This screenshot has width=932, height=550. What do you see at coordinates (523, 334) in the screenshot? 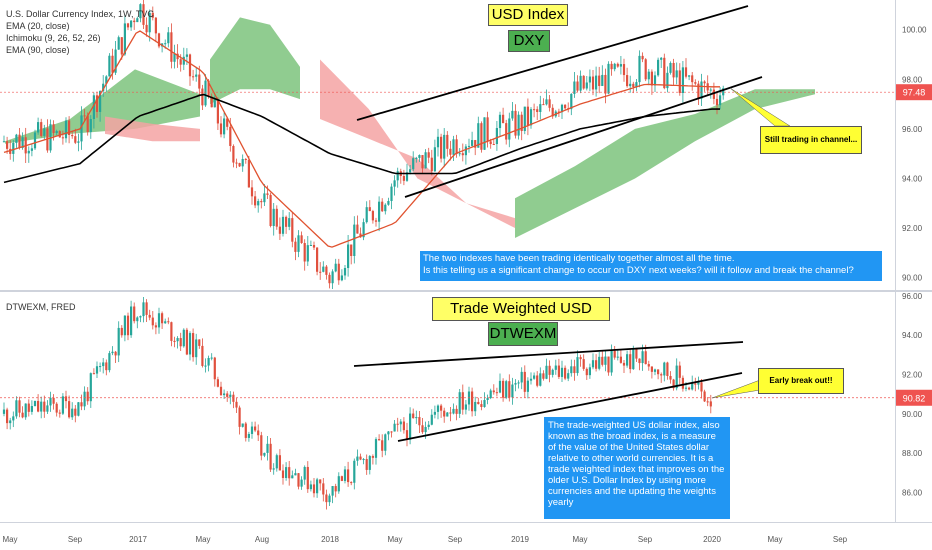
I see `dtwexm-subtitle: DTWEXM` at bounding box center [523, 334].